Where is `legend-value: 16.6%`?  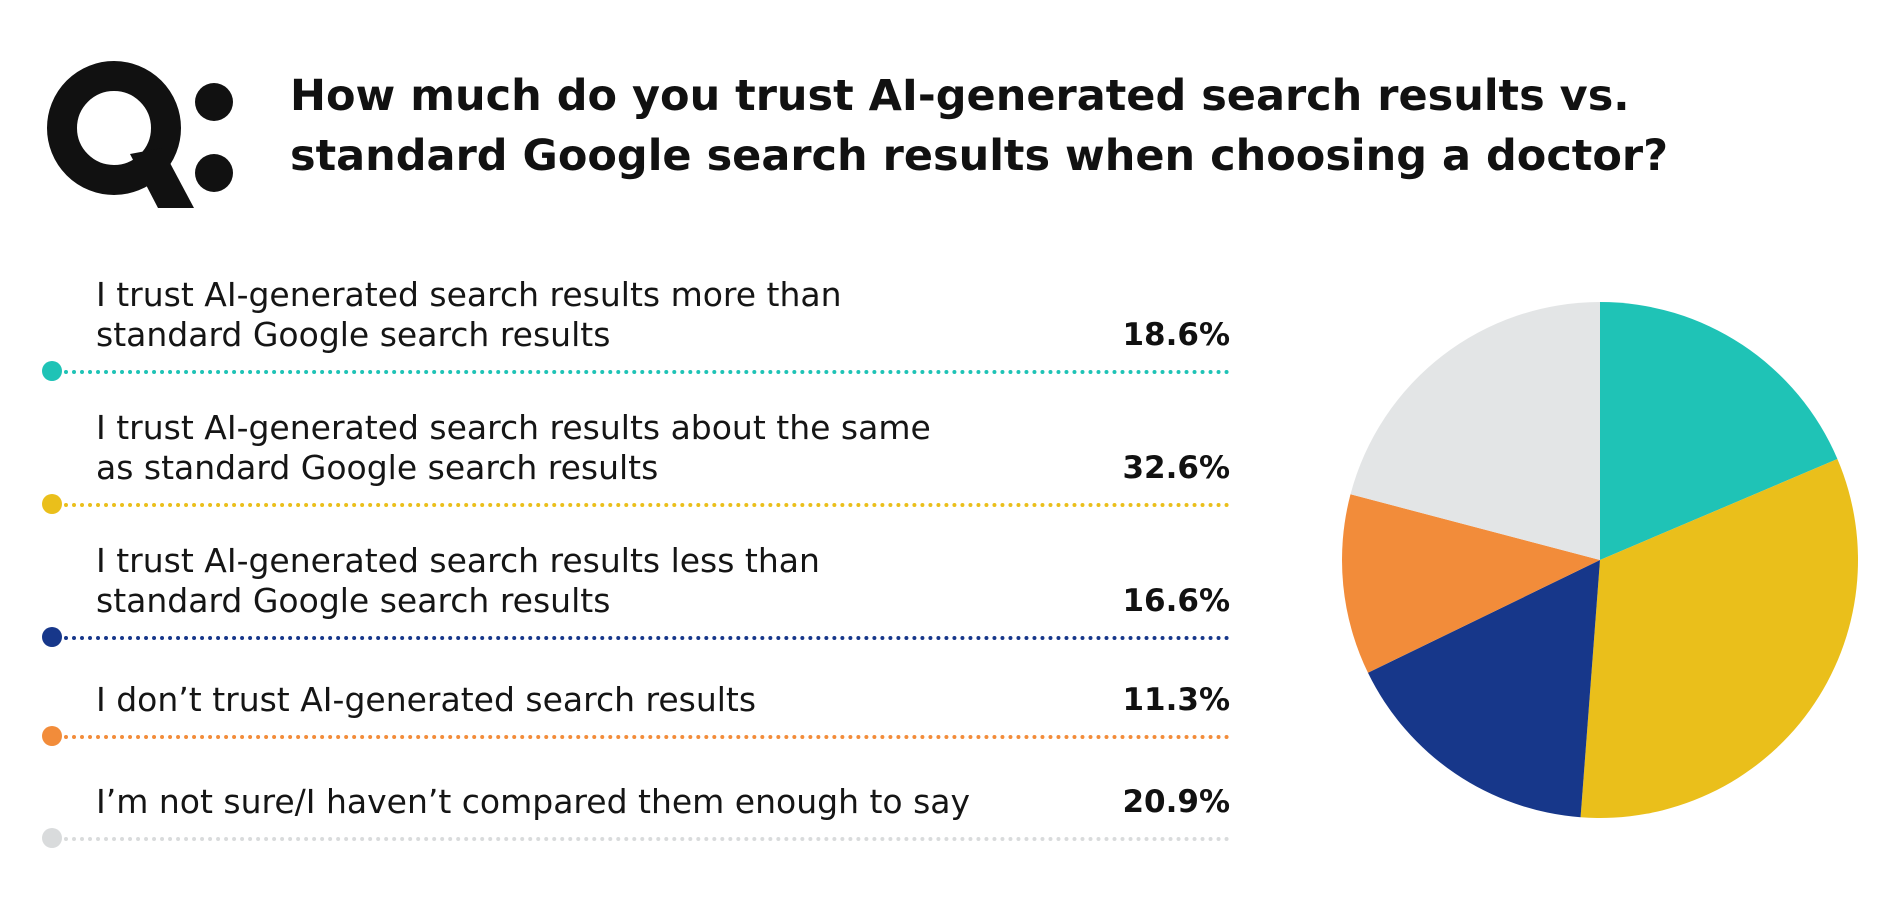 legend-value: 16.6% is located at coordinates (1176, 601).